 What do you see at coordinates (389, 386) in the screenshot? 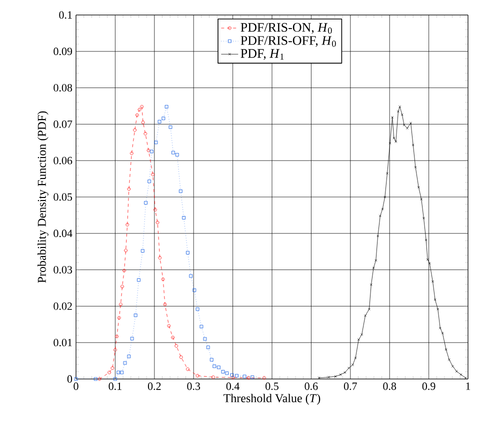
I see `x-tick-label: 0.8` at bounding box center [389, 386].